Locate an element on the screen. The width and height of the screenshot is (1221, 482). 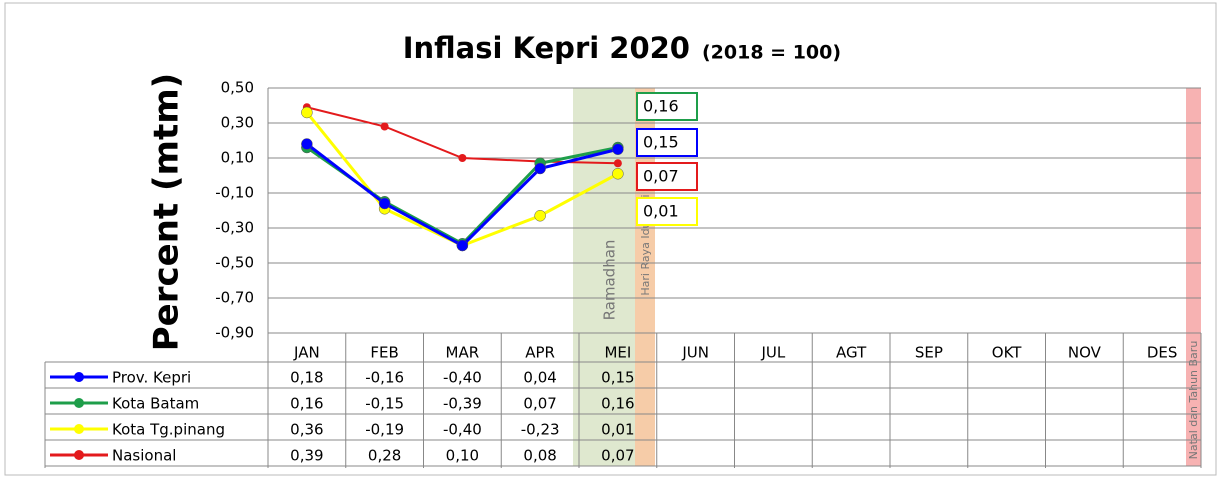
legend-label: Nasional is located at coordinates (144, 456).